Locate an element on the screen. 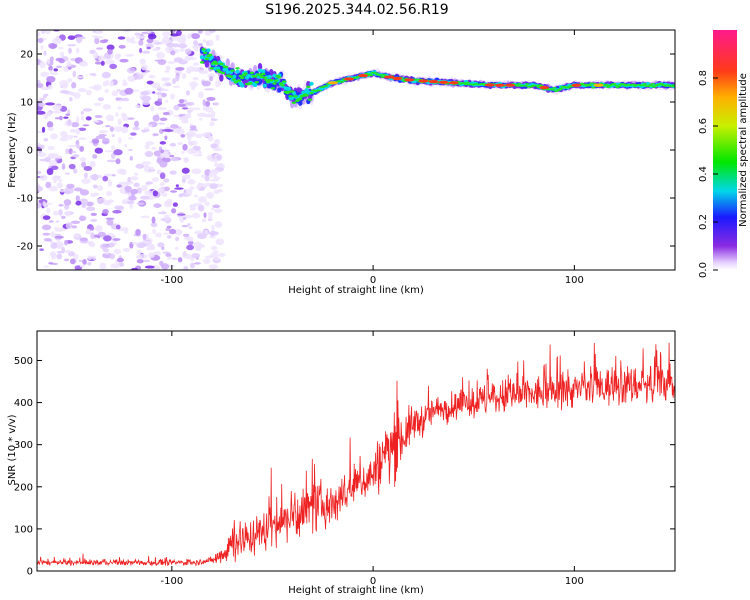 The image size is (750, 600). colorbar-tick-label: 0.4 is located at coordinates (703, 174).